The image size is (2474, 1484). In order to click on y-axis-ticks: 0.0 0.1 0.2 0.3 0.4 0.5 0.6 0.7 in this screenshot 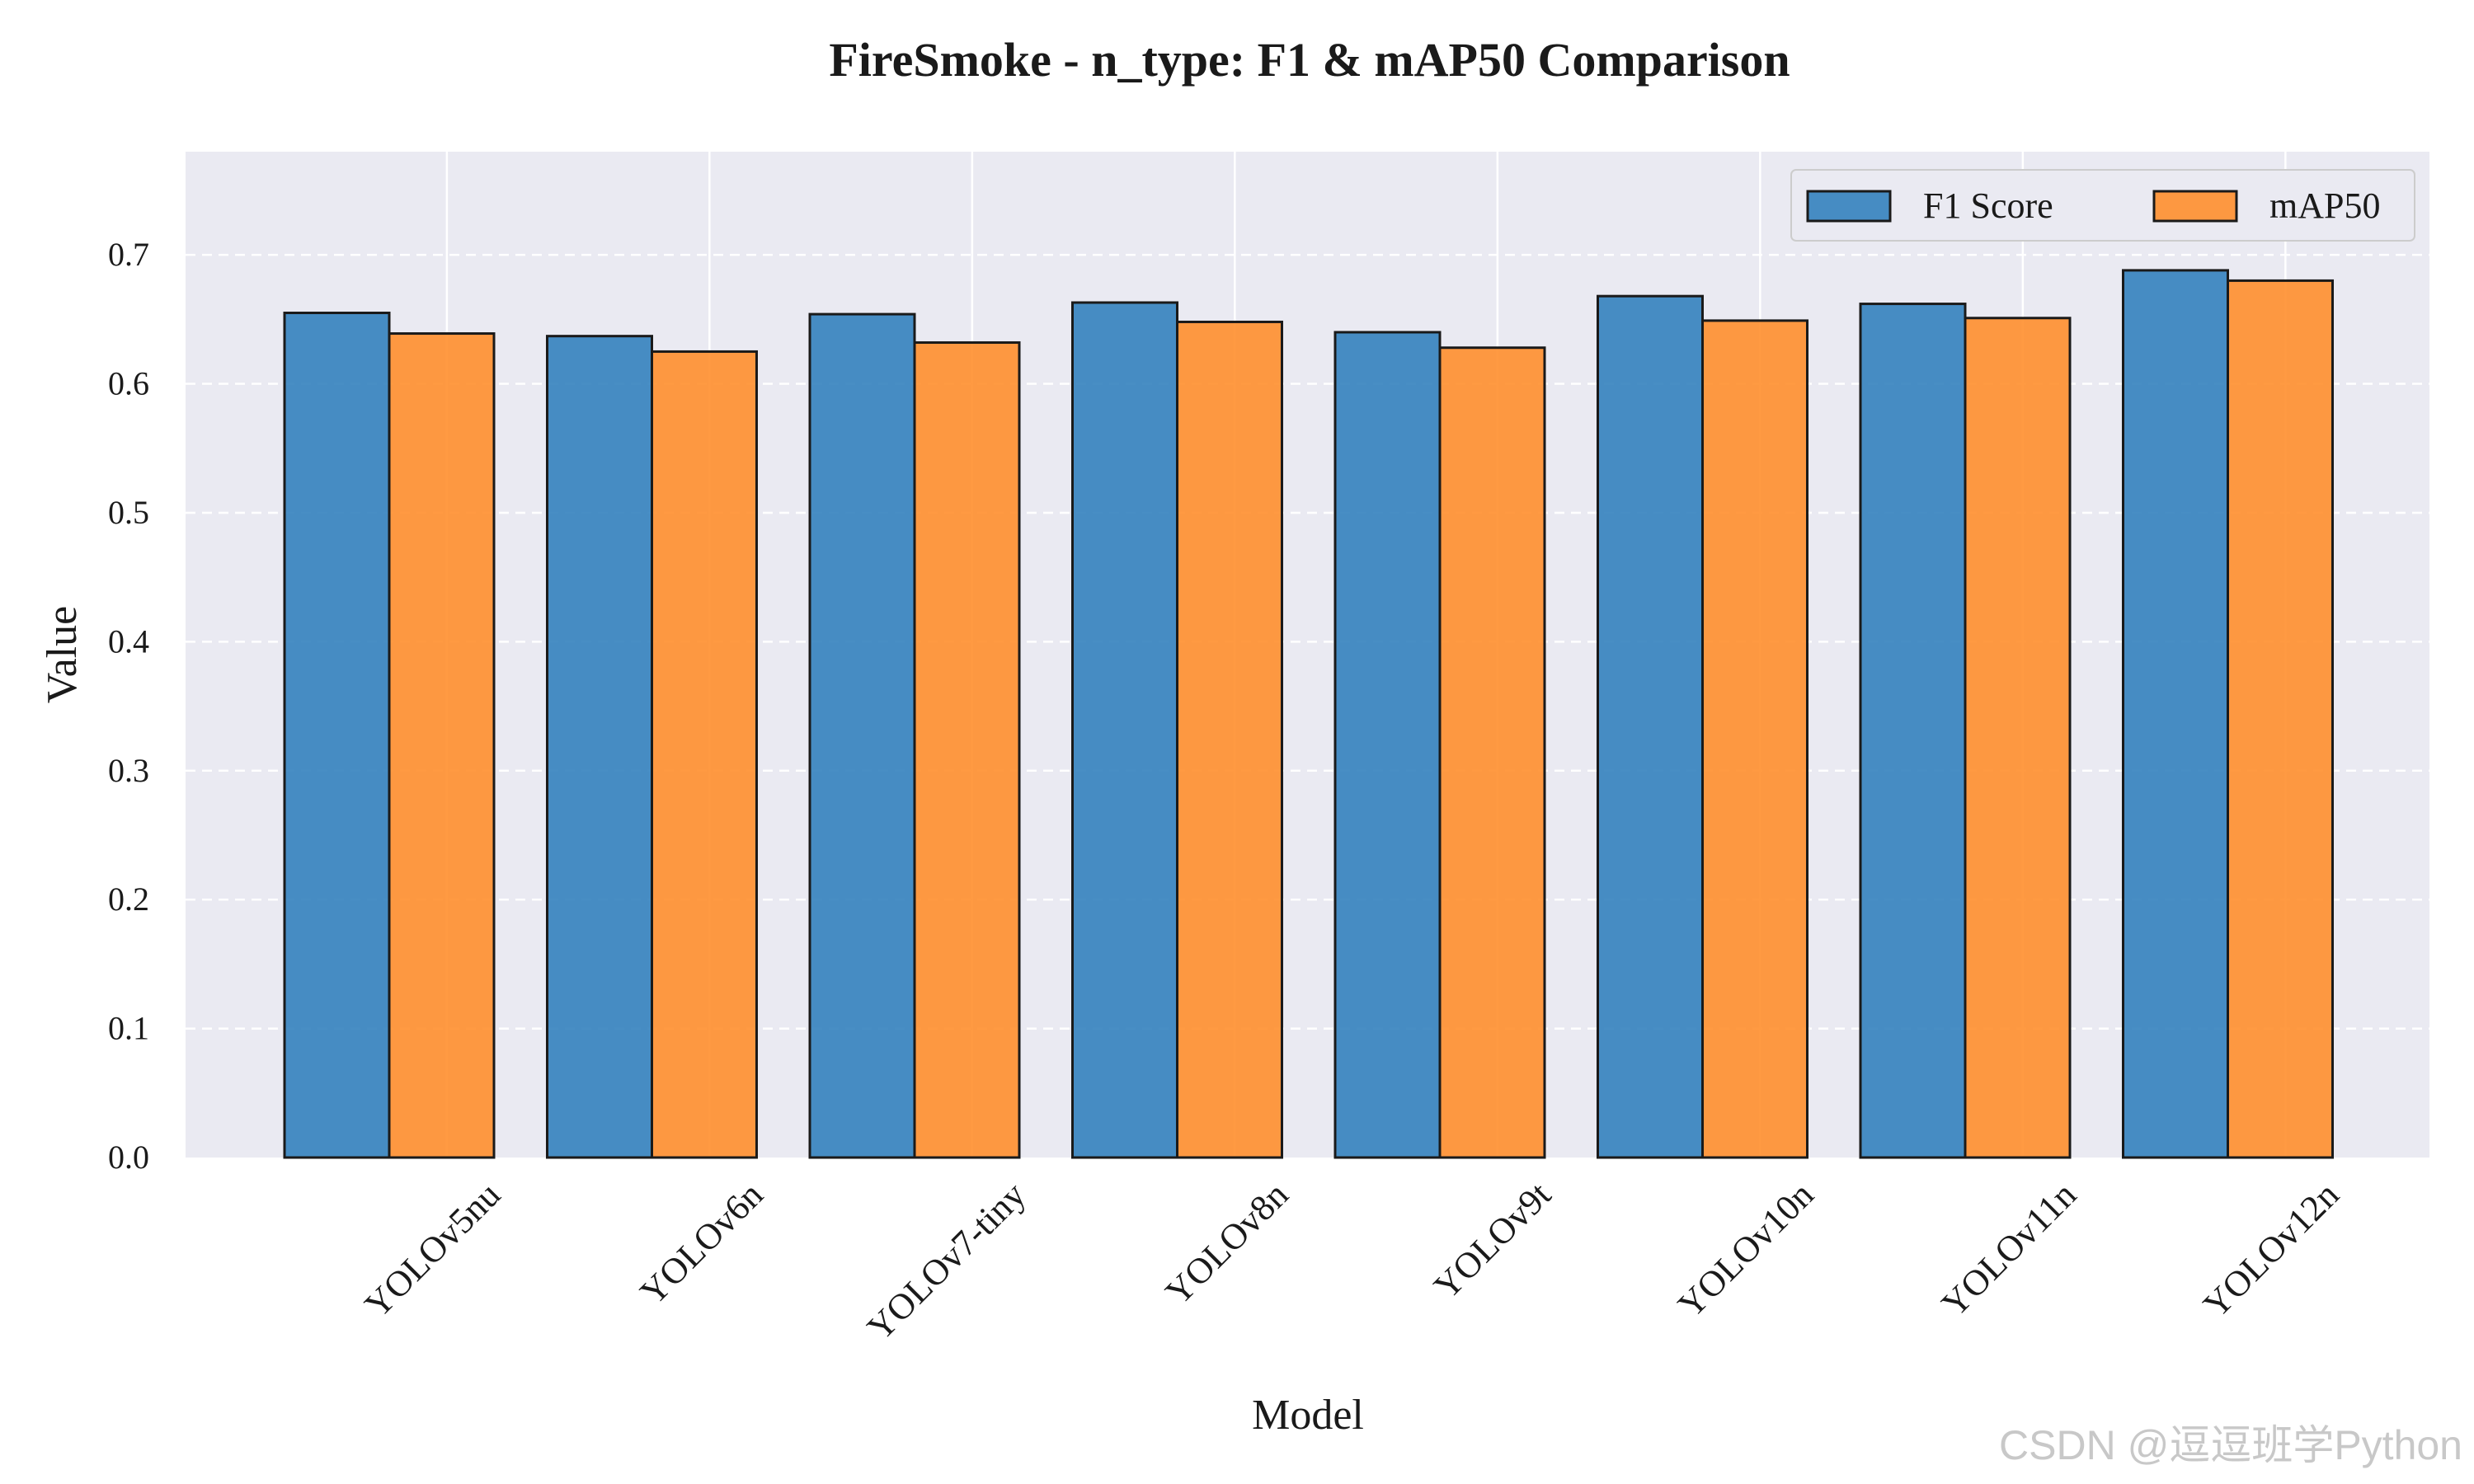, I will do `click(128, 706)`.